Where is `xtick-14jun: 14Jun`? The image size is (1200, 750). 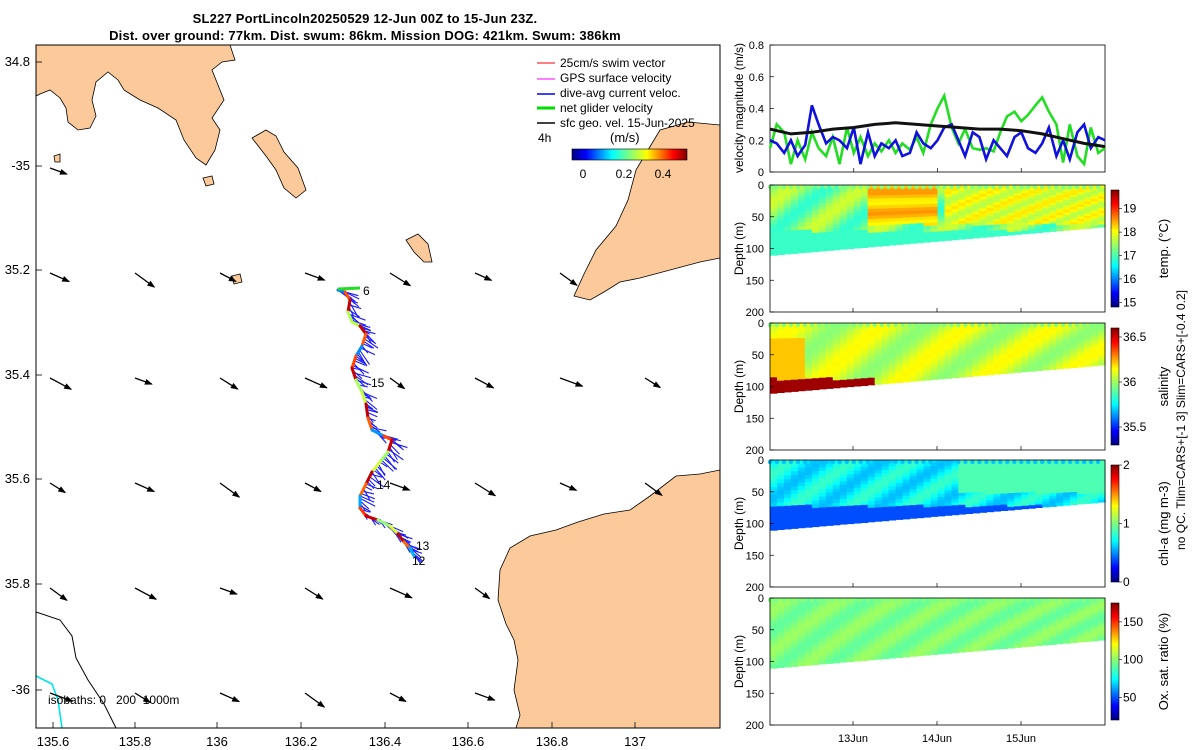
xtick-14jun: 14Jun is located at coordinates (937, 739).